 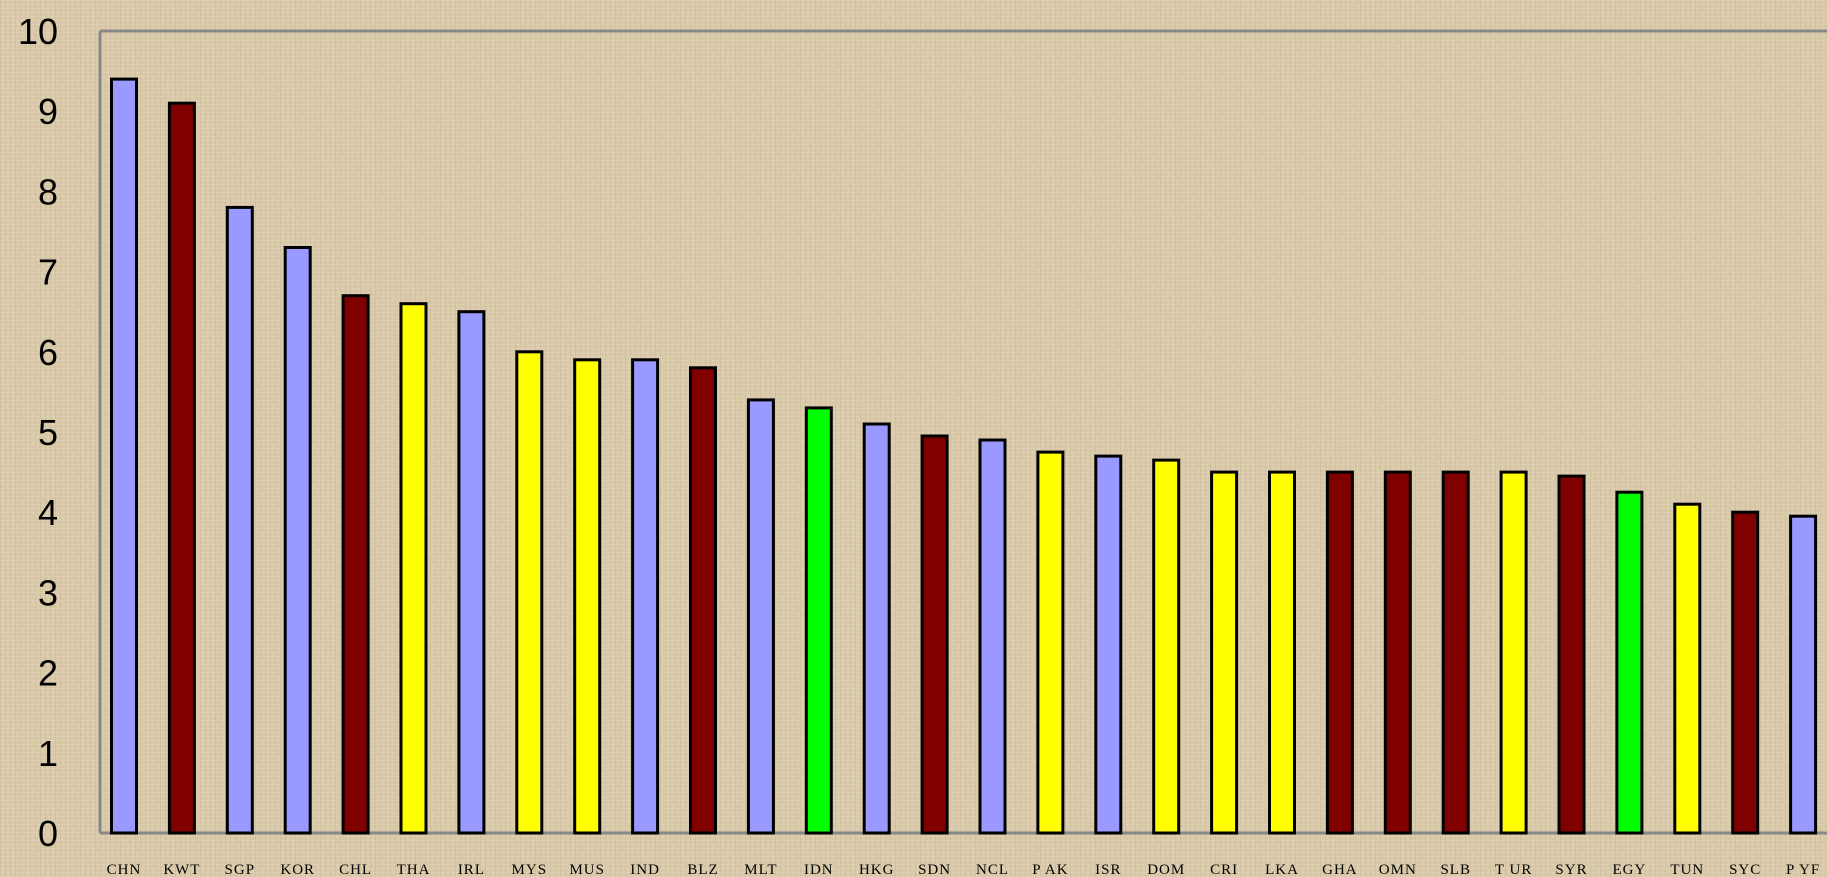 I want to click on x-tick-label: ISR, so click(x=1108, y=869).